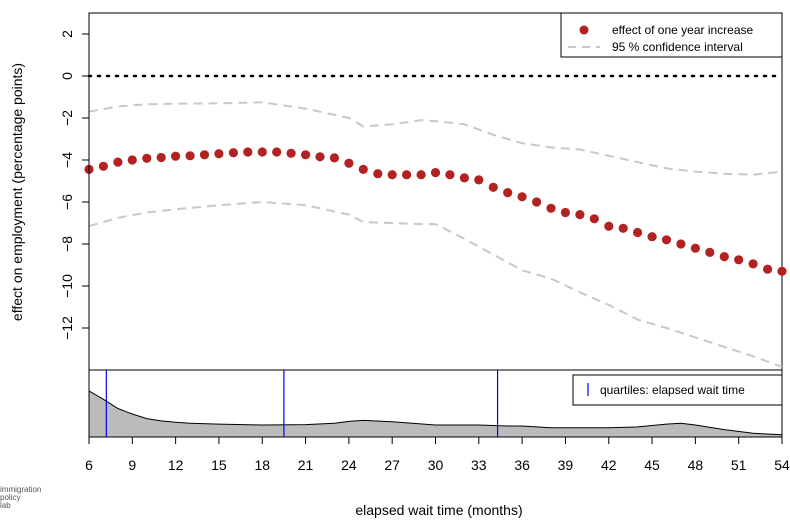 This screenshot has width=790, height=523. I want to click on y-tick-label: −4, so click(67, 160).